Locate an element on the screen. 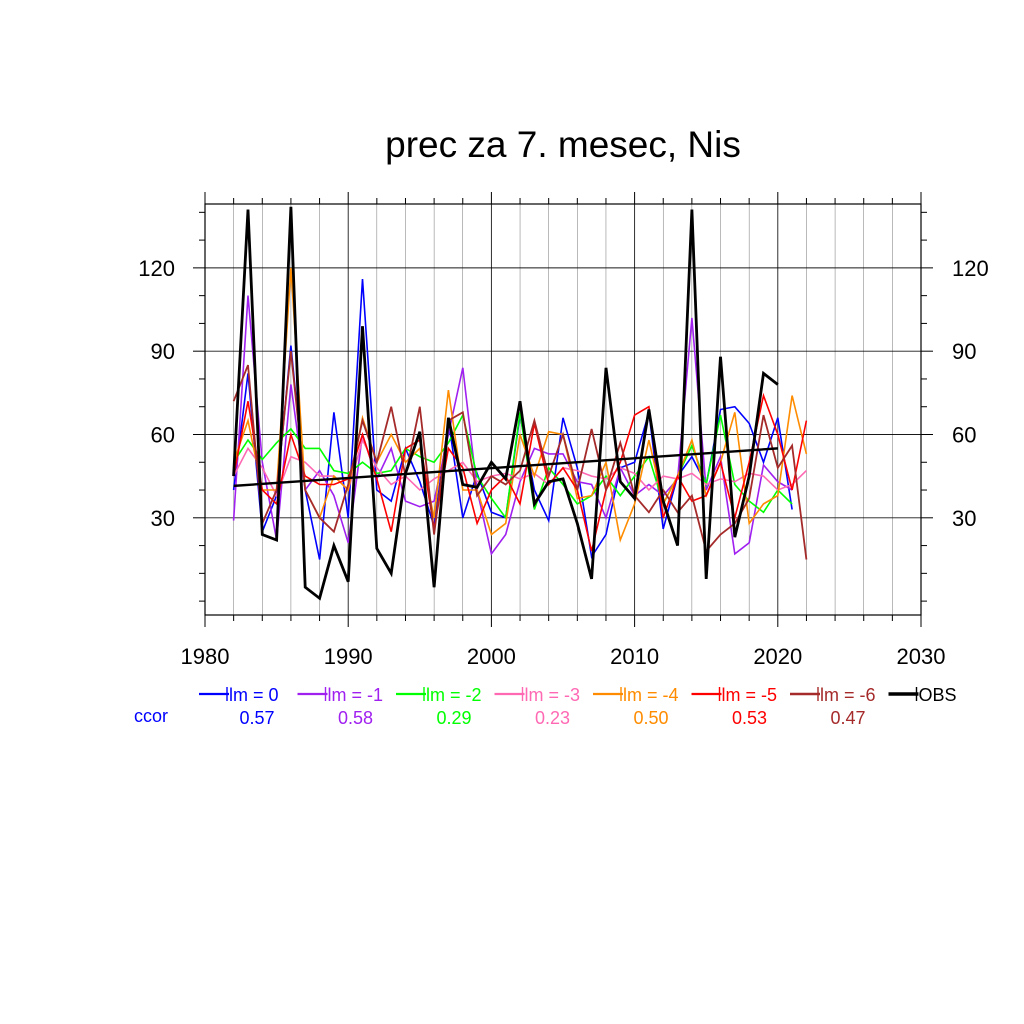 The width and height of the screenshot is (1024, 1024). legend-label: lm = -6 is located at coordinates (848, 695).